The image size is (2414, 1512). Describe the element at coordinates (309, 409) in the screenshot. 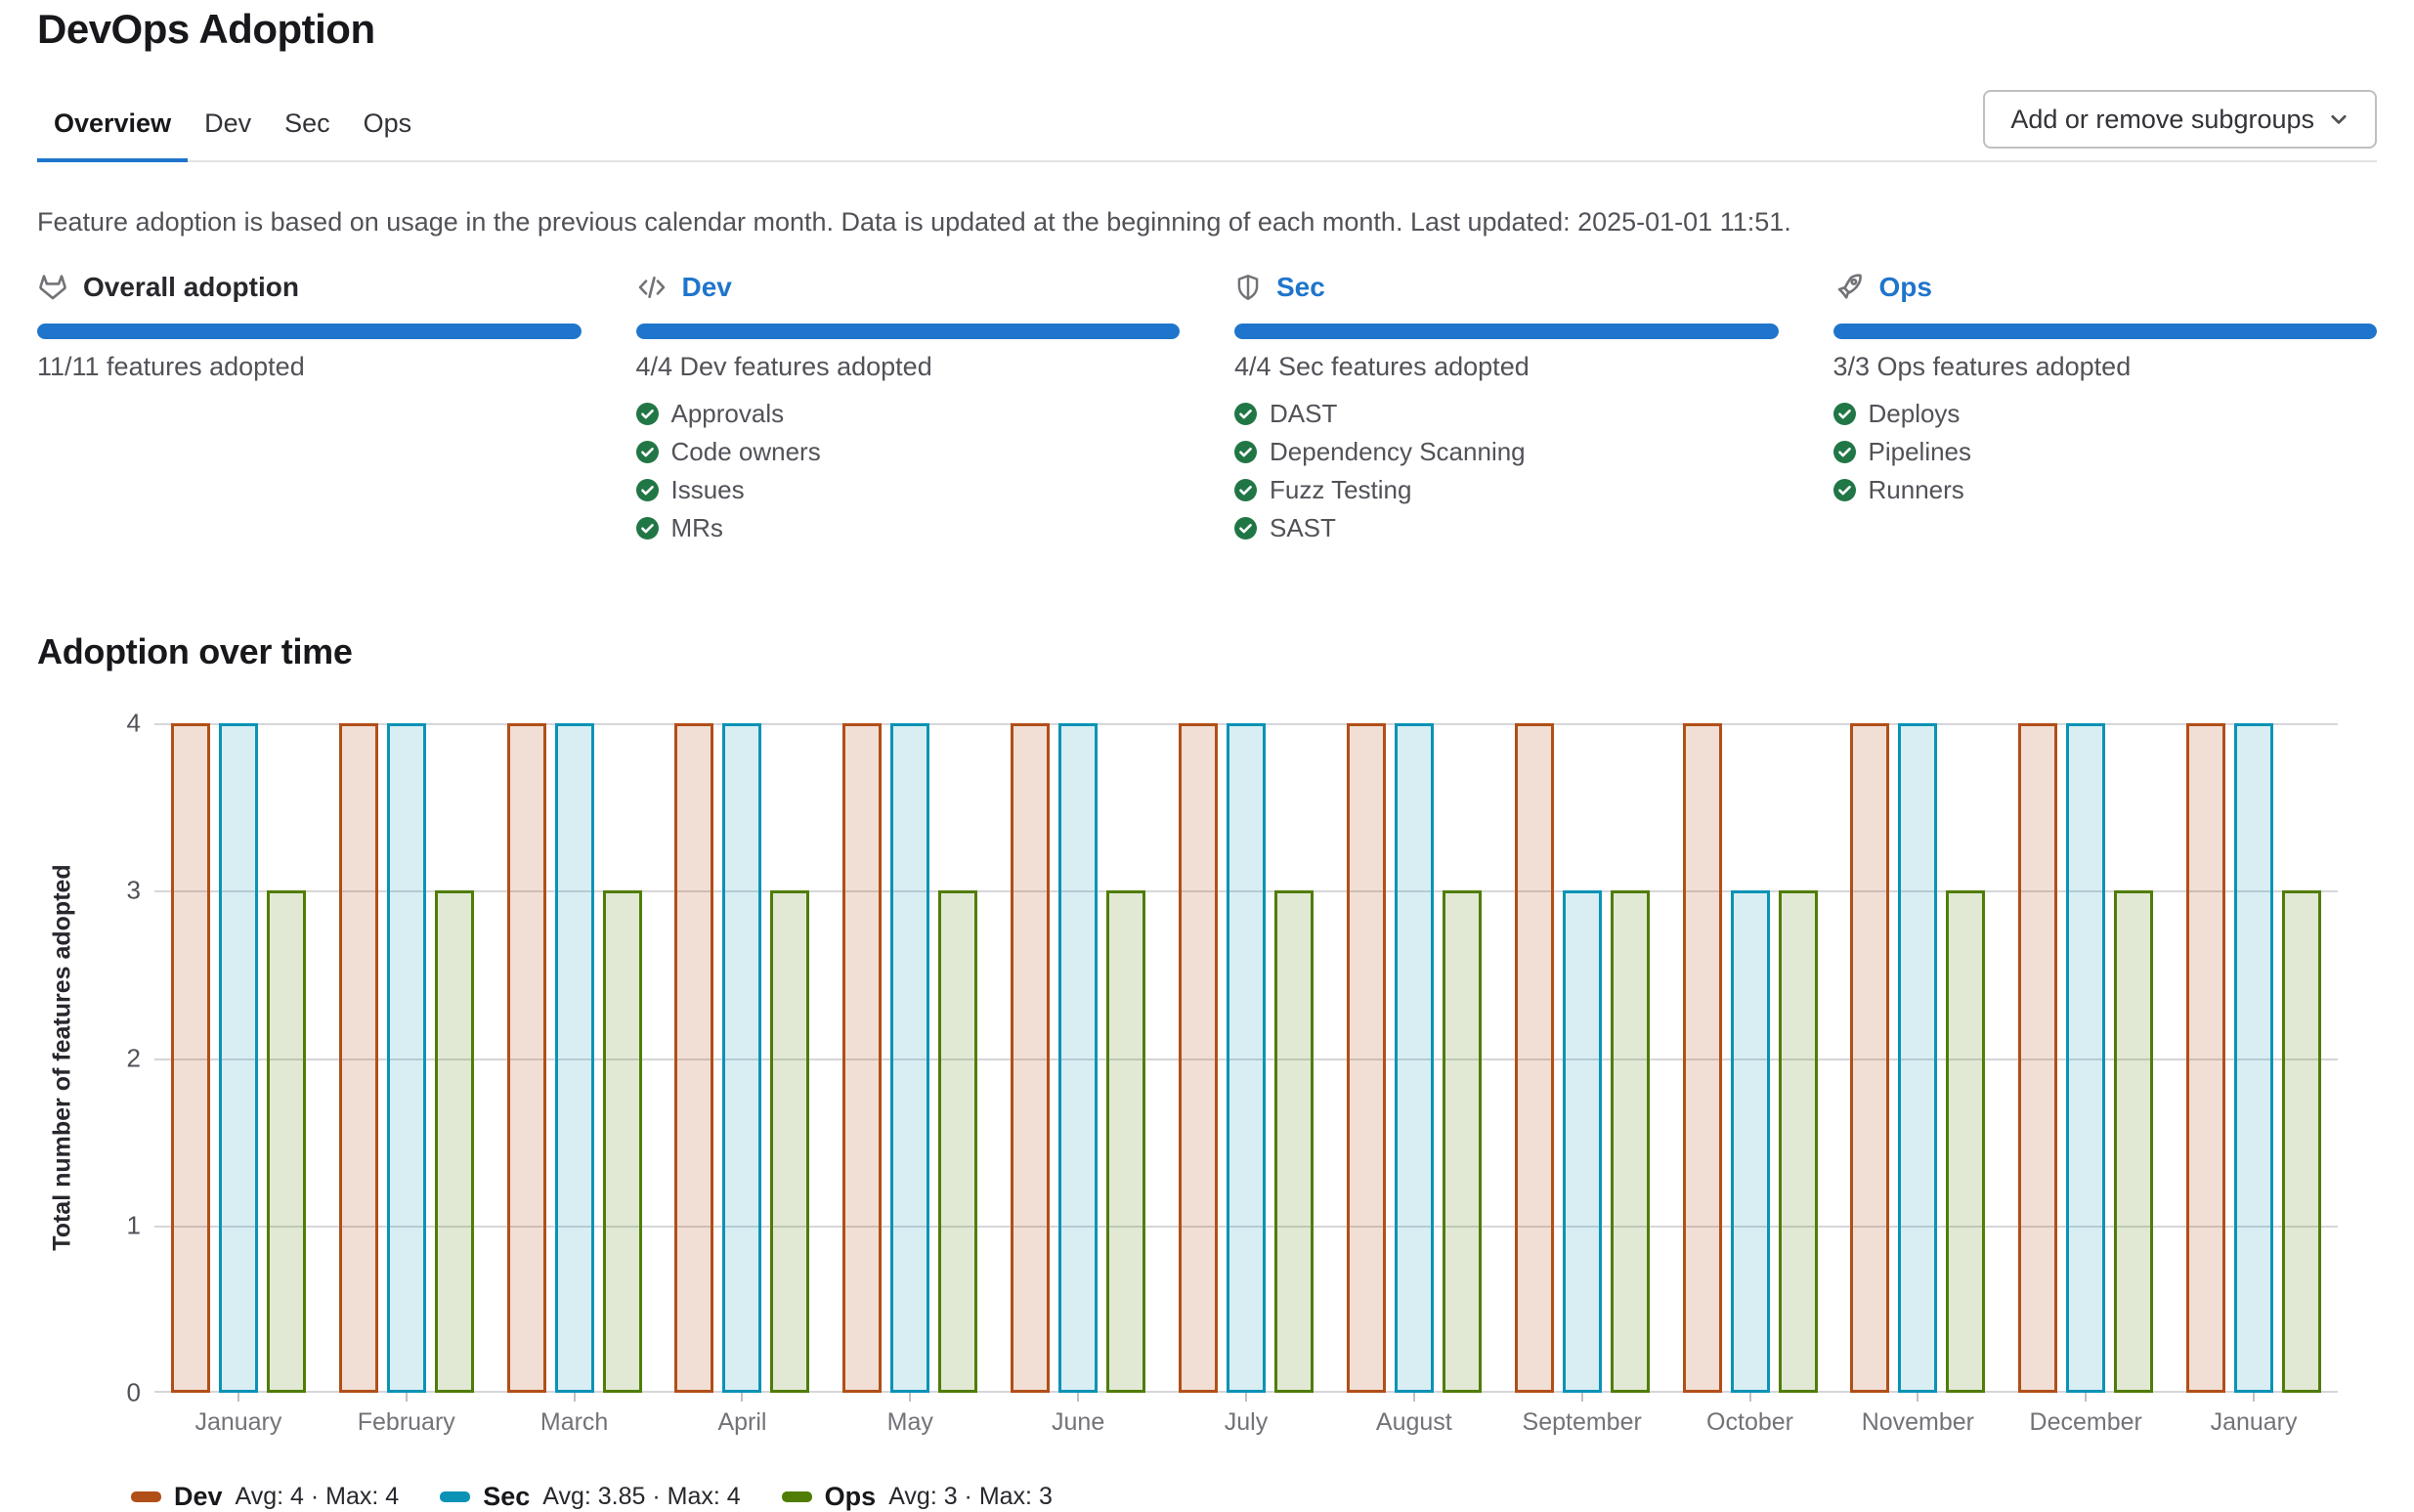

I see `overall-adoption-card: Overall adoption 11/11 features adopted` at that location.